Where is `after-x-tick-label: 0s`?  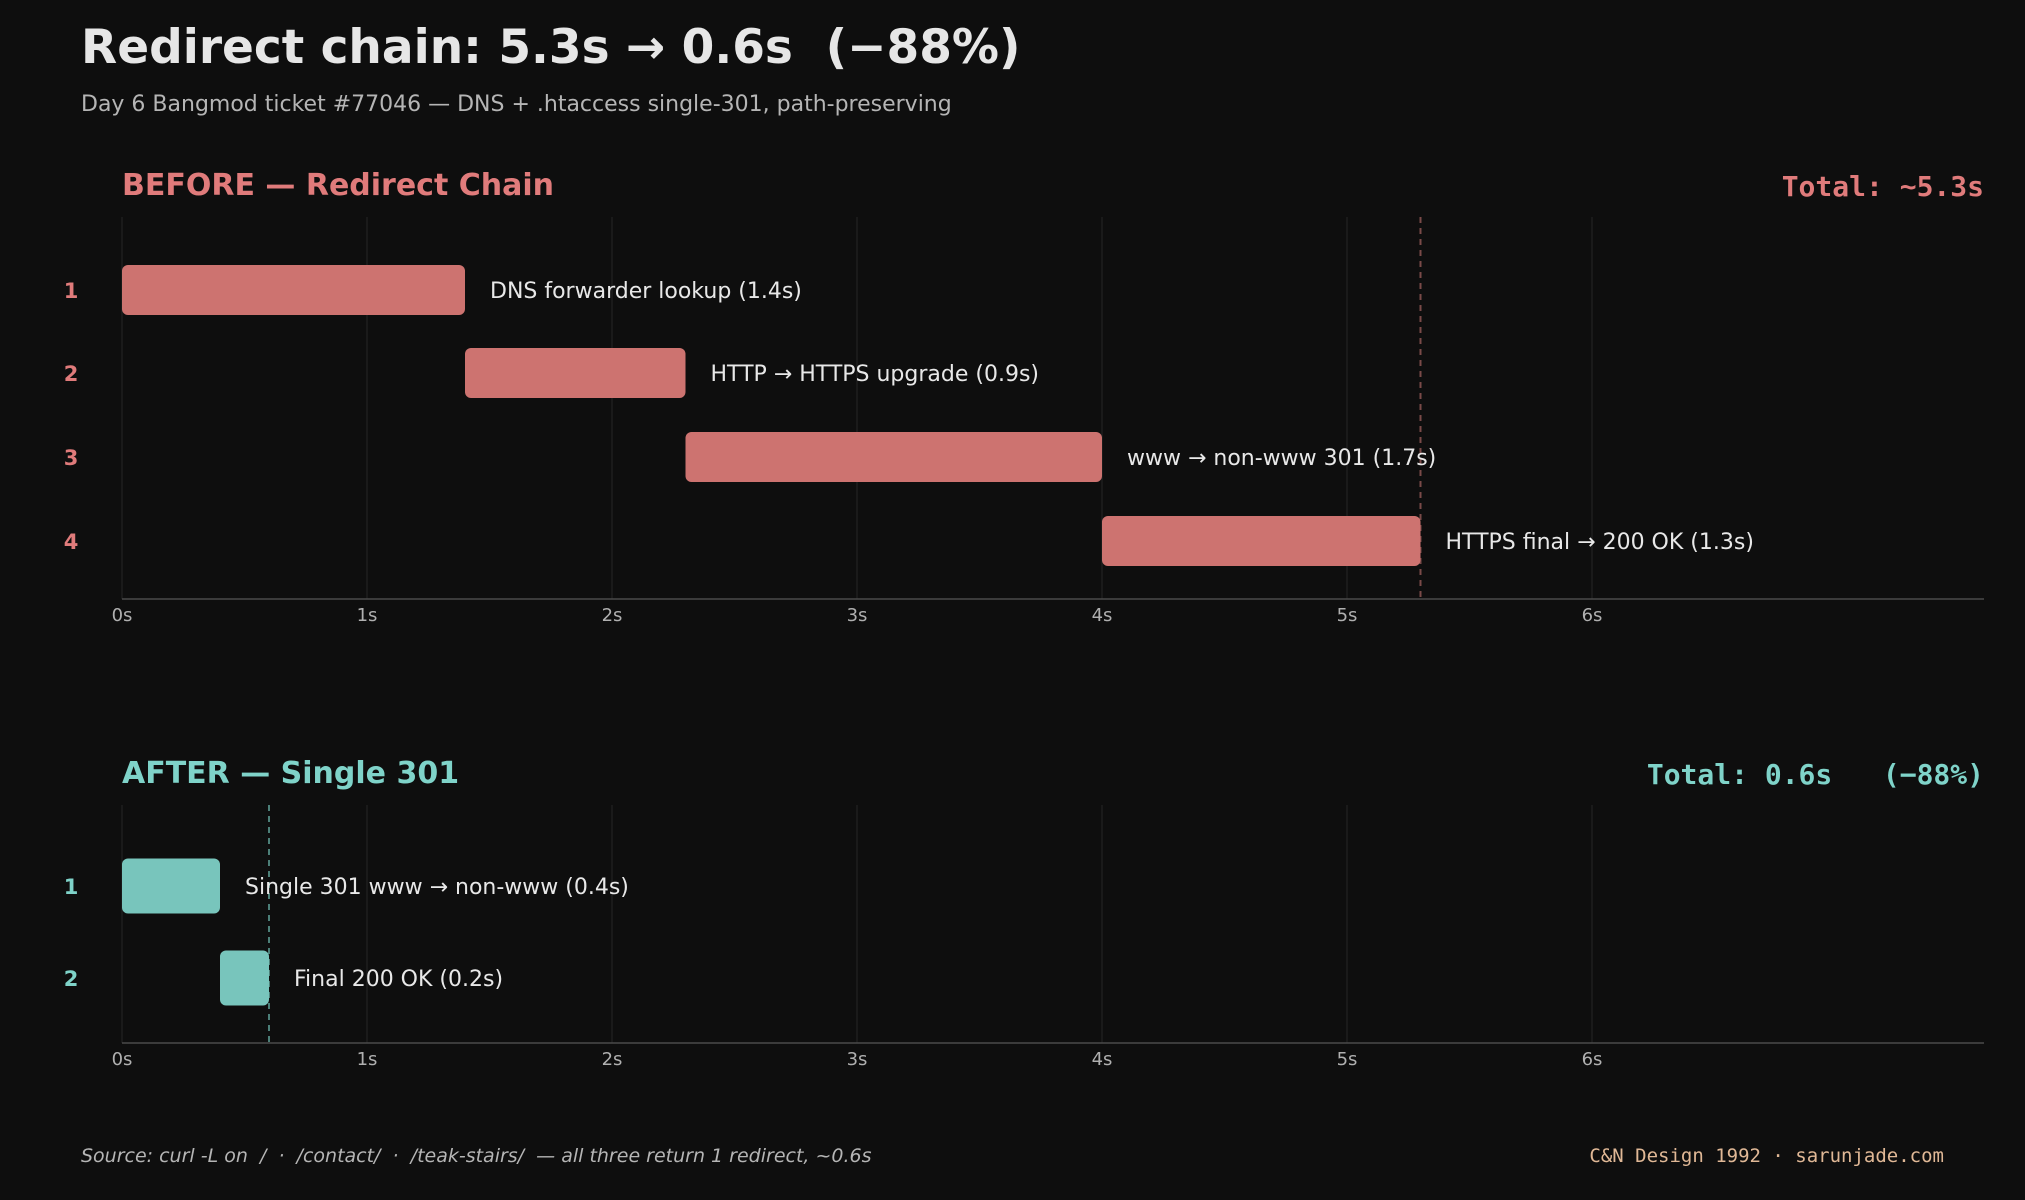 after-x-tick-label: 0s is located at coordinates (122, 1059).